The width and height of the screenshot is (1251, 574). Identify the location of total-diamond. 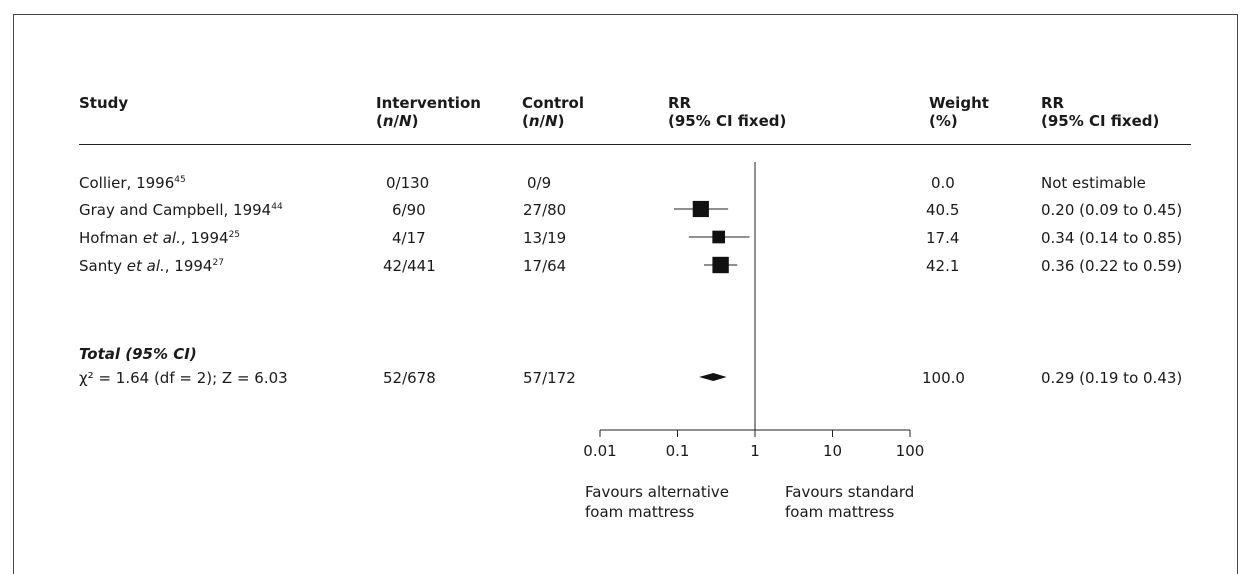
(712, 377).